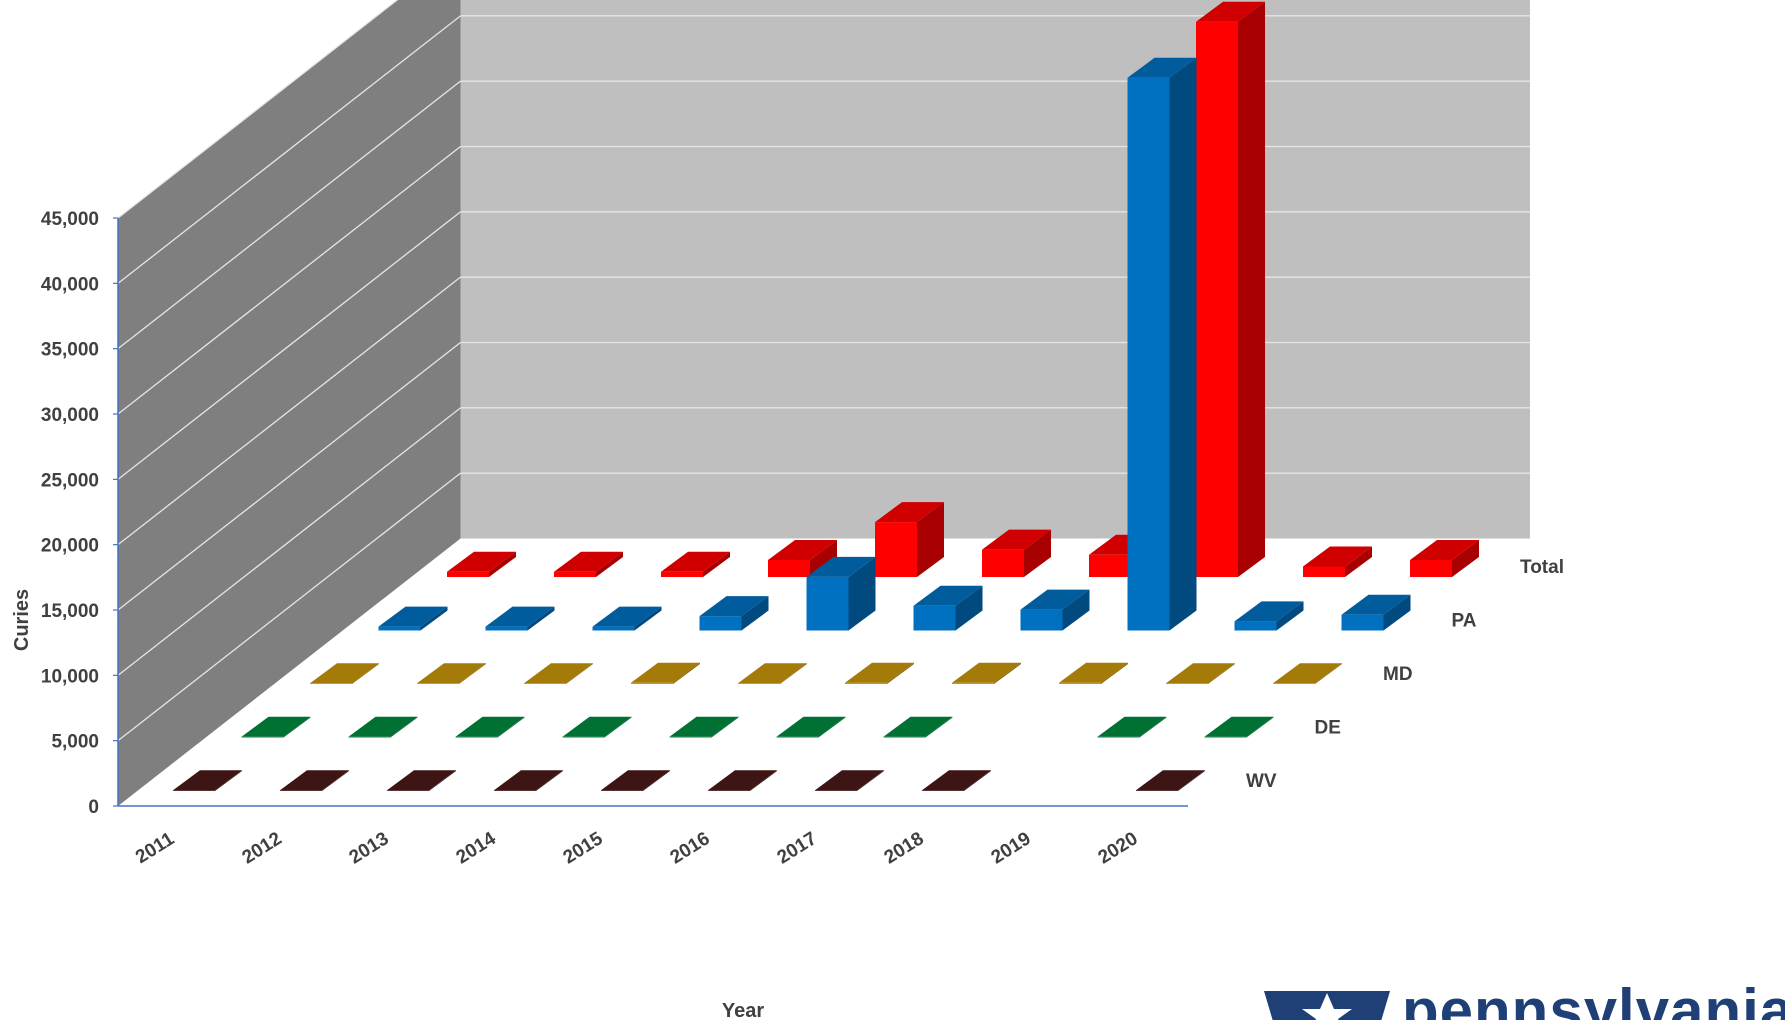  Describe the element at coordinates (1327, 1005) in the screenshot. I see `keystone-star-icon` at that location.